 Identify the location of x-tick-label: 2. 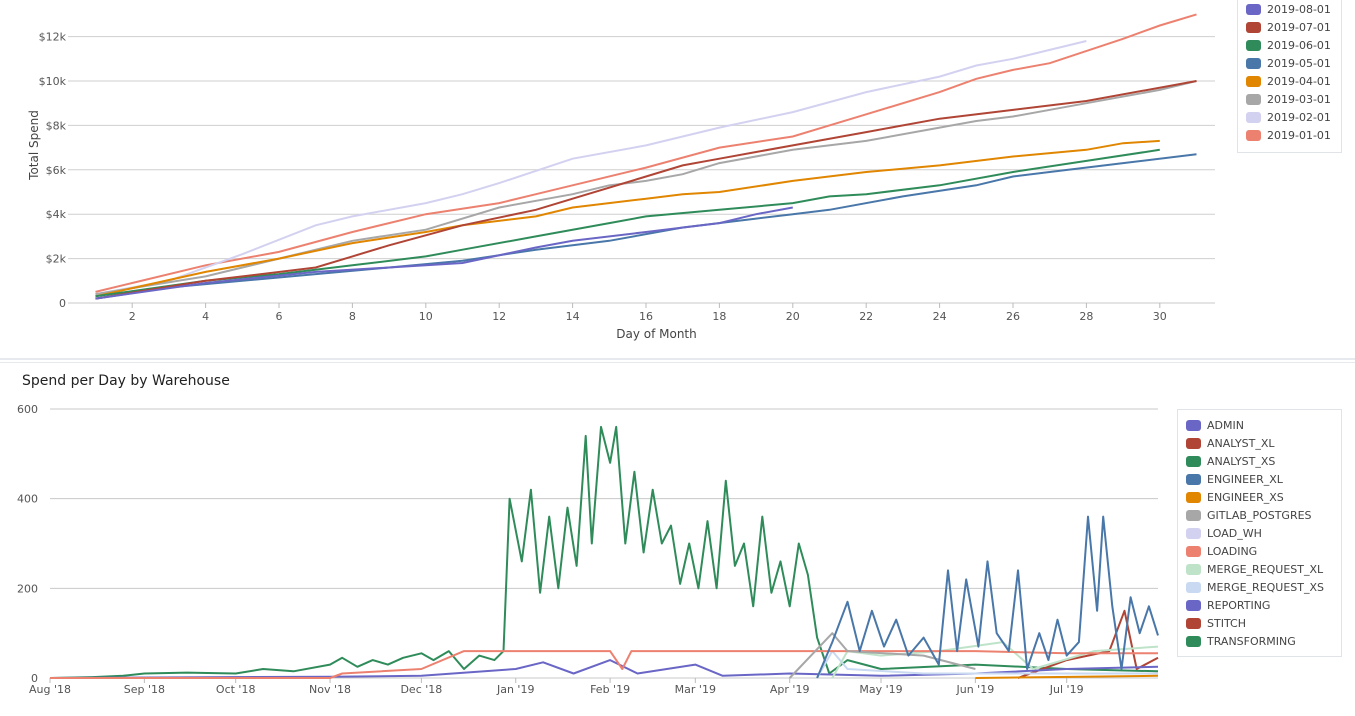
(132, 316).